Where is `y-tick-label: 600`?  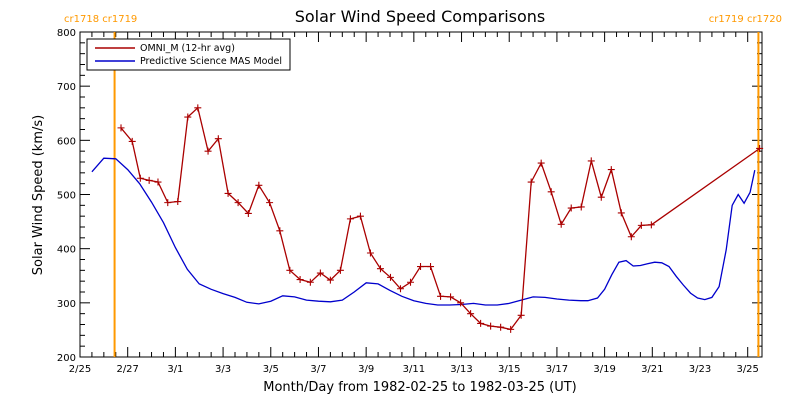 y-tick-label: 600 is located at coordinates (66, 141).